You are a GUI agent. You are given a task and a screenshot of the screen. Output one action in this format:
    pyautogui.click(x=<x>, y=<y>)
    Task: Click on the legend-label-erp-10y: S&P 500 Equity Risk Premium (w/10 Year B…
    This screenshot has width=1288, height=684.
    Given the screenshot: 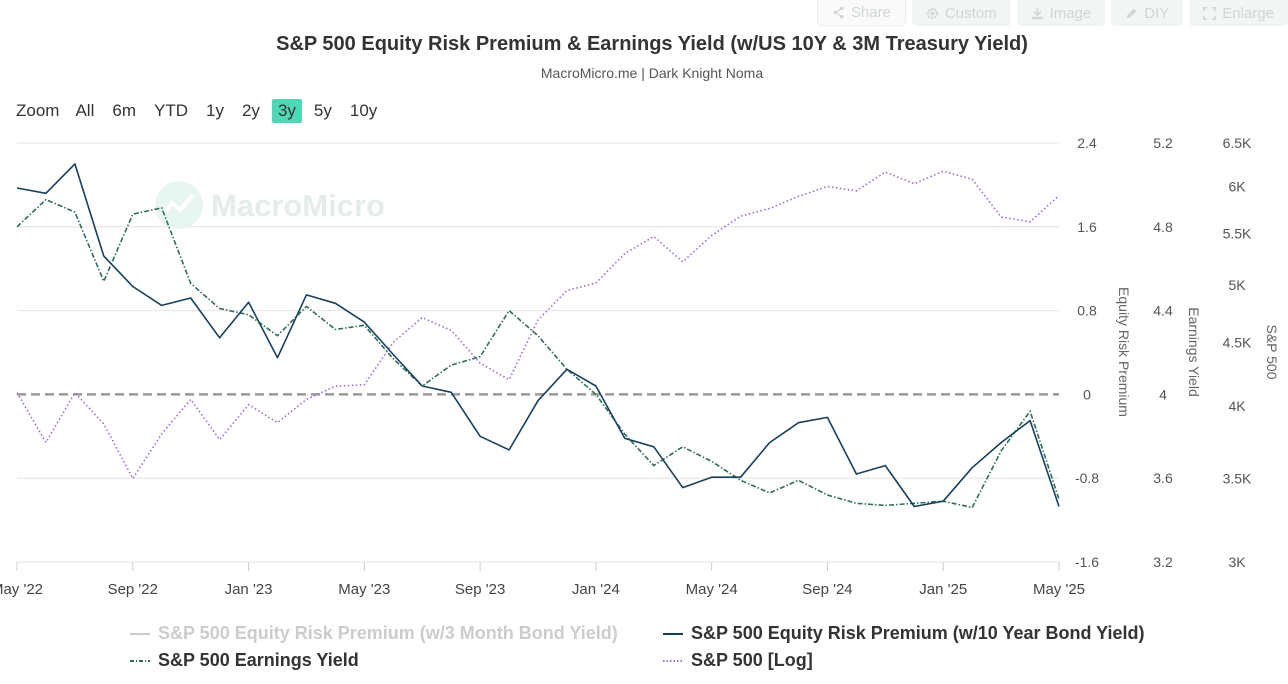 What is the action you would take?
    pyautogui.click(x=918, y=633)
    